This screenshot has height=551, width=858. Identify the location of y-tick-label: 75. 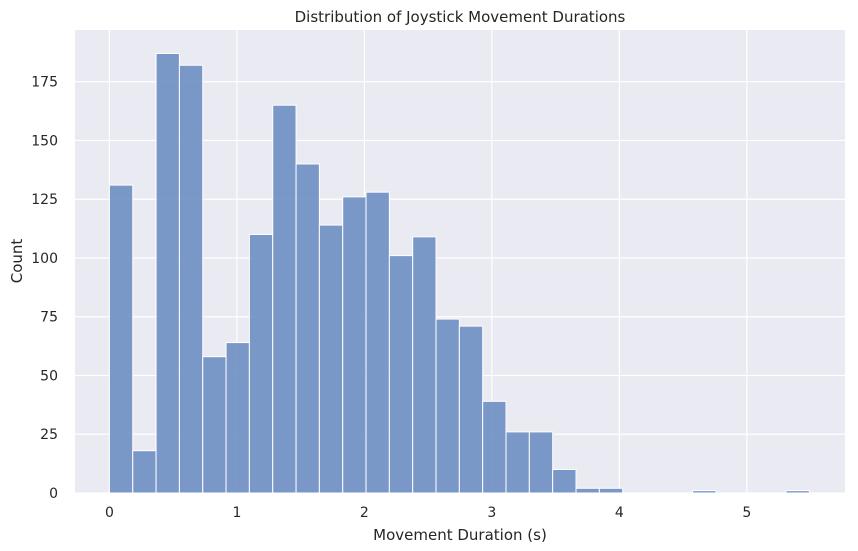
(49, 318).